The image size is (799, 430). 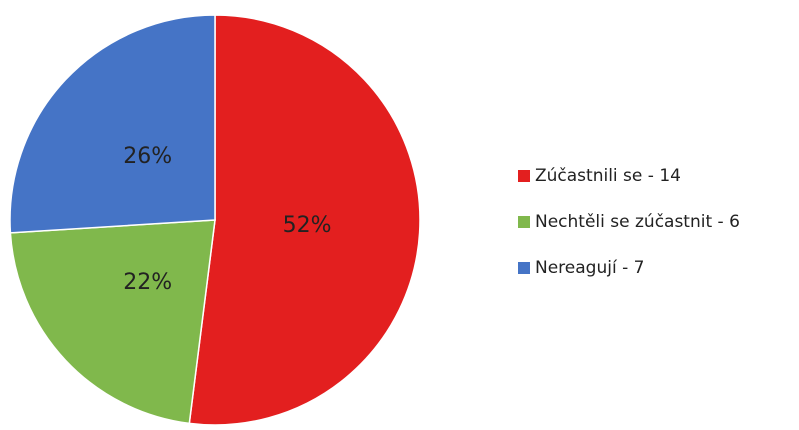 What do you see at coordinates (147, 156) in the screenshot?
I see `value-label: 26%` at bounding box center [147, 156].